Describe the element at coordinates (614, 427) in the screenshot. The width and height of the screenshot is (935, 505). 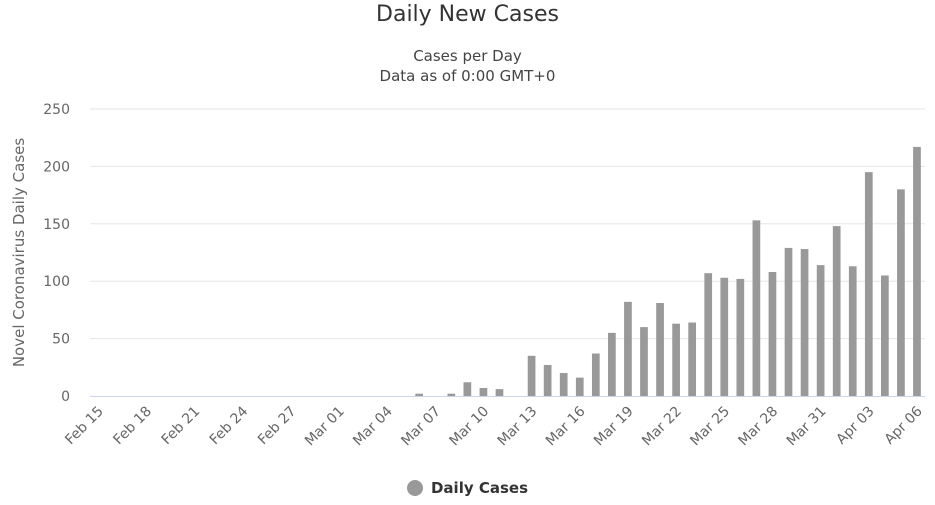
I see `x-tick-label: Mar 19` at that location.